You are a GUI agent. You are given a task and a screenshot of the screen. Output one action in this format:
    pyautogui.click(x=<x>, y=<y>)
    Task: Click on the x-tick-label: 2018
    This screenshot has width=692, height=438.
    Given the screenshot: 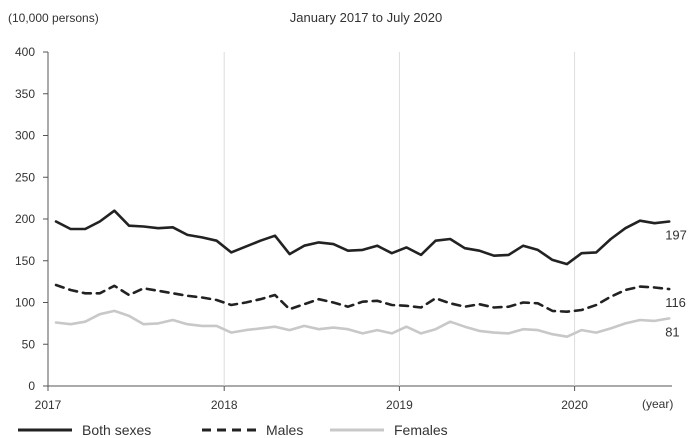 What is the action you would take?
    pyautogui.click(x=224, y=405)
    